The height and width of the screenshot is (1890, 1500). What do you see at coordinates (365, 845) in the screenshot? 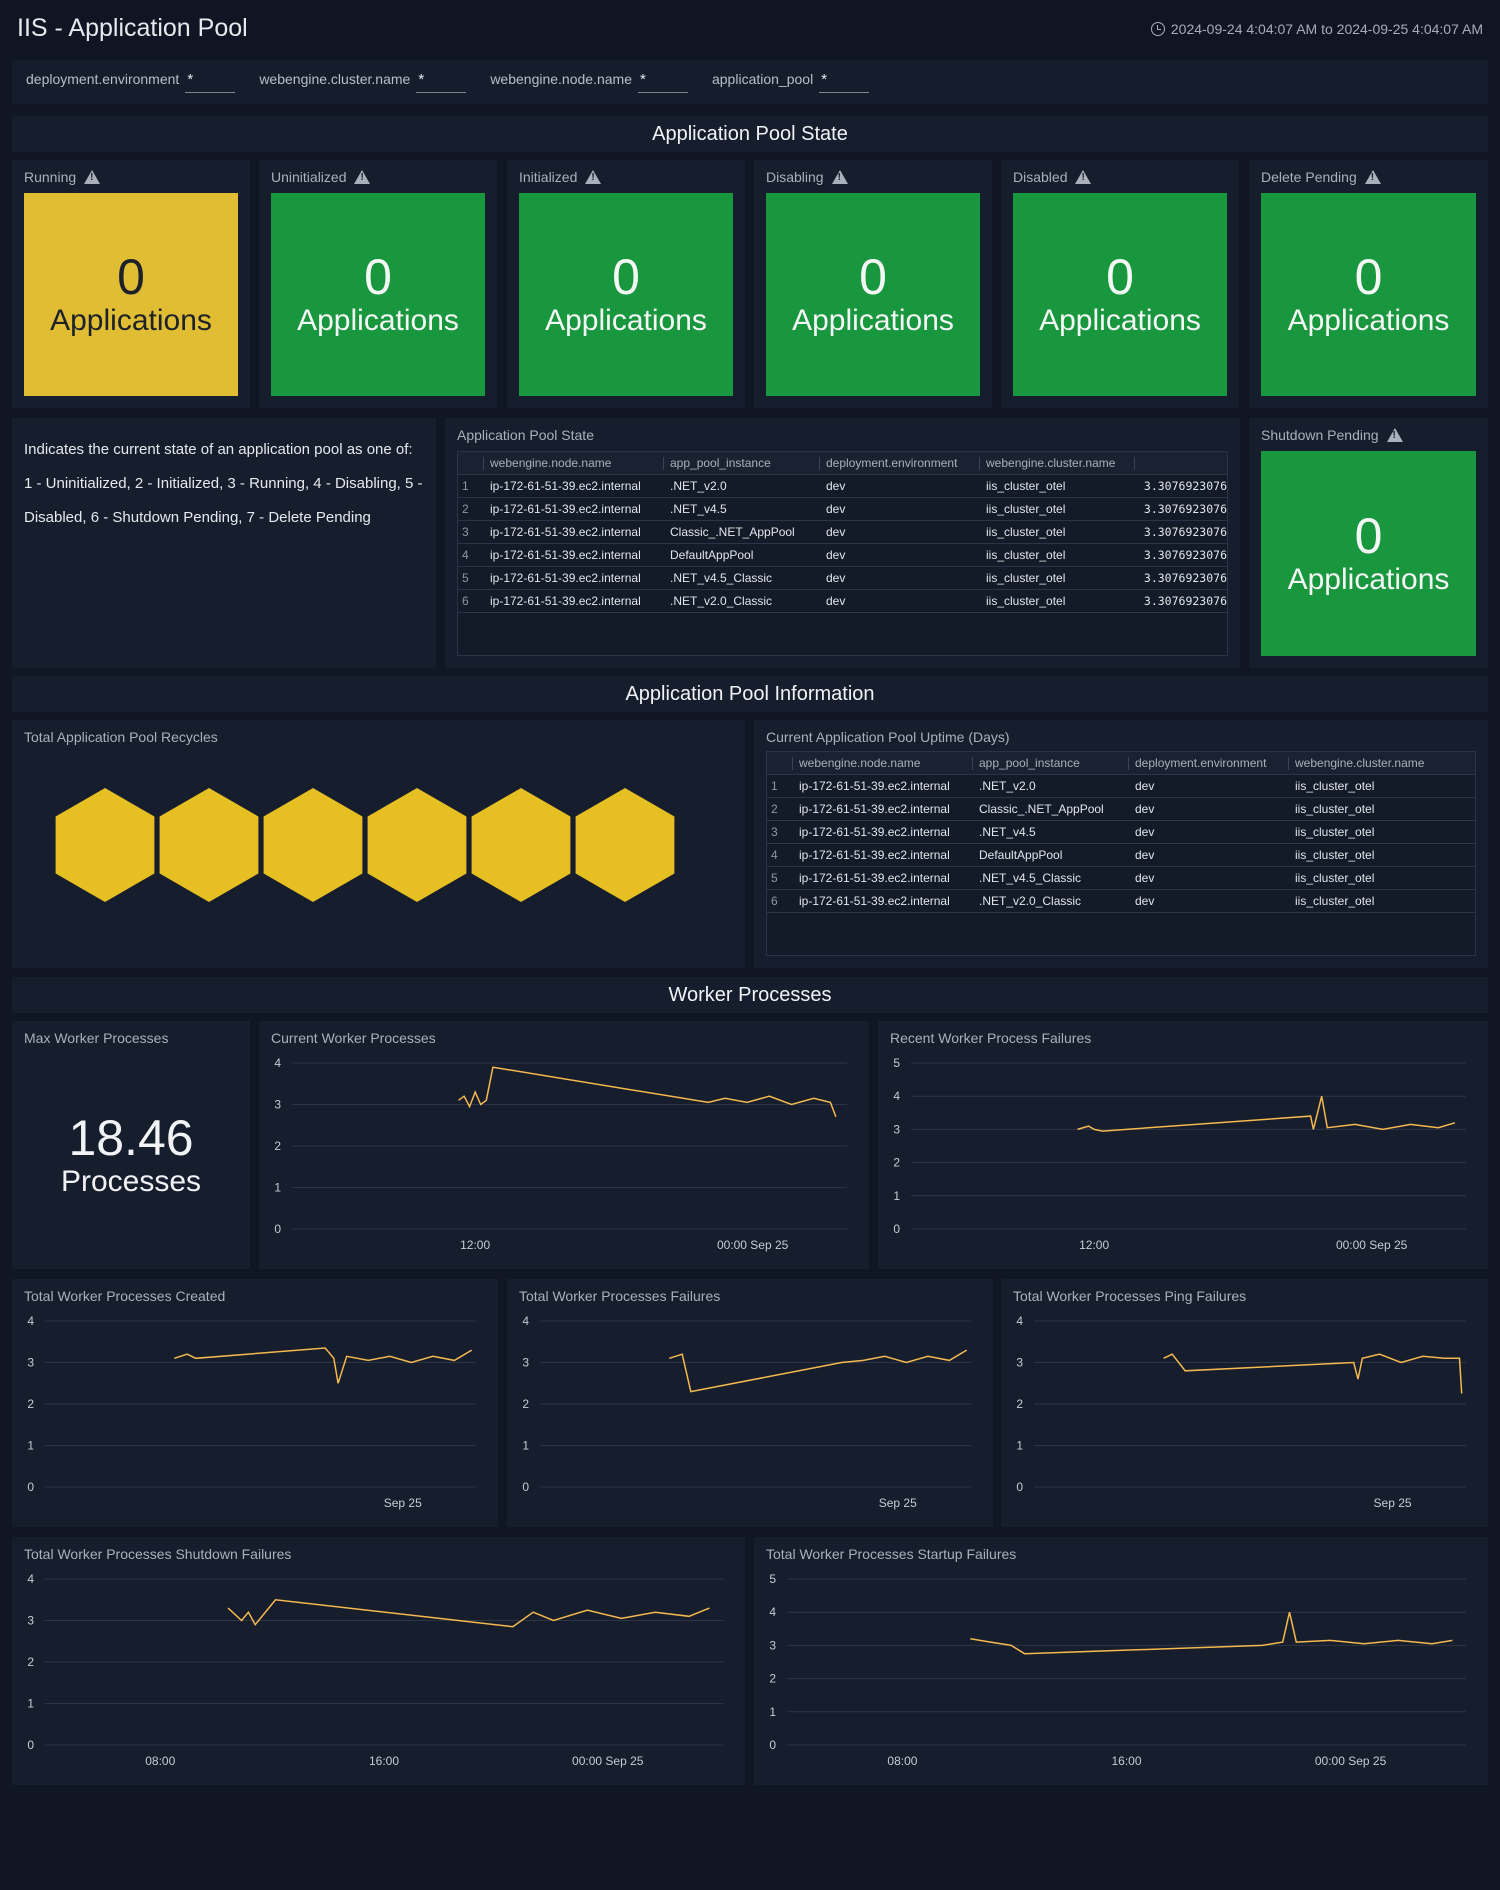
I see `honeycomb-chart` at bounding box center [365, 845].